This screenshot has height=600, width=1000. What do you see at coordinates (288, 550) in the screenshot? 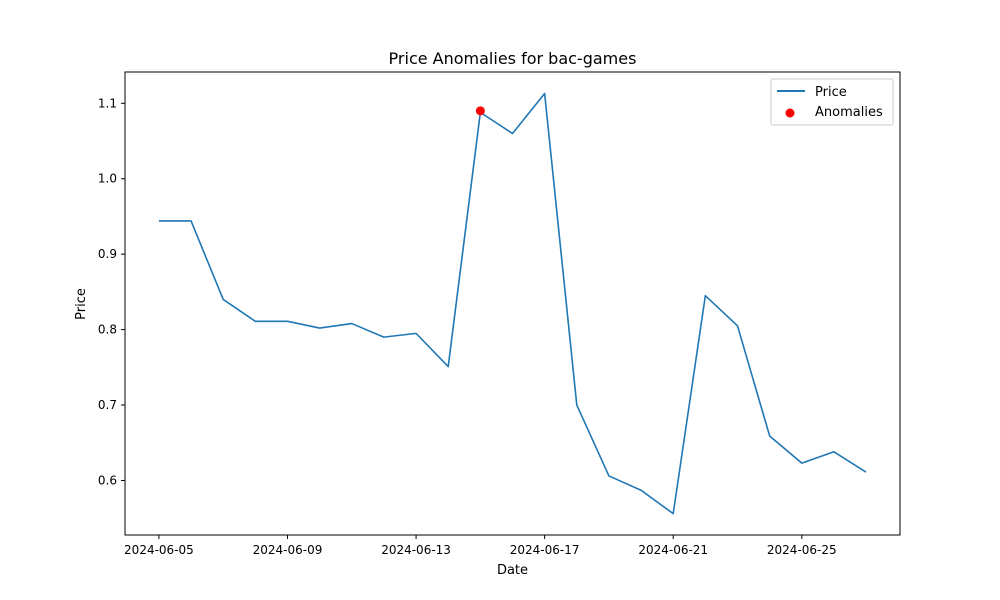
I see `x-tick-label: 2024-06-09` at bounding box center [288, 550].